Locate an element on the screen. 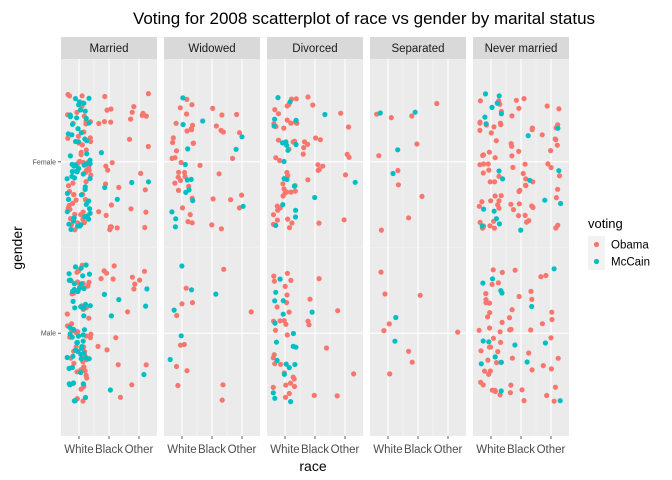 This screenshot has width=672, height=480. facet-strip-label: Married is located at coordinates (109, 49).